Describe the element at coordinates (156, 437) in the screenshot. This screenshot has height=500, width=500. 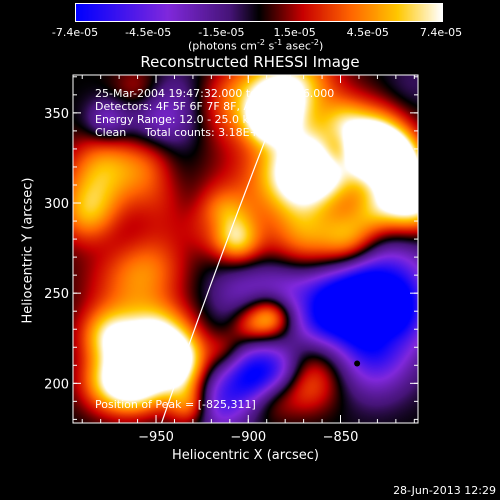
I see `x-tick-label: −950` at that location.